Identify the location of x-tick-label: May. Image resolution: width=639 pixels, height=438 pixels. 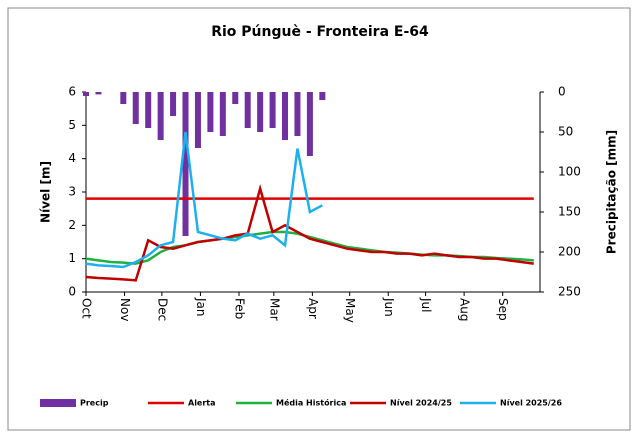
(350, 310).